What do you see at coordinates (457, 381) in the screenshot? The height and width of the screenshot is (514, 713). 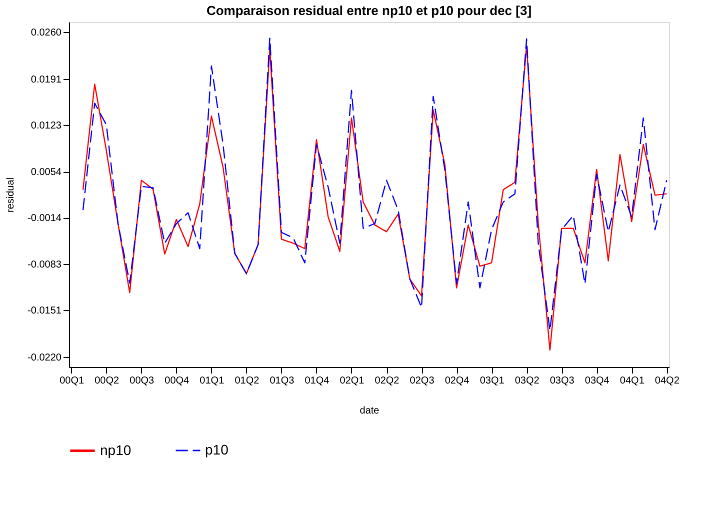 I see `x-tick-label: 02Q4` at bounding box center [457, 381].